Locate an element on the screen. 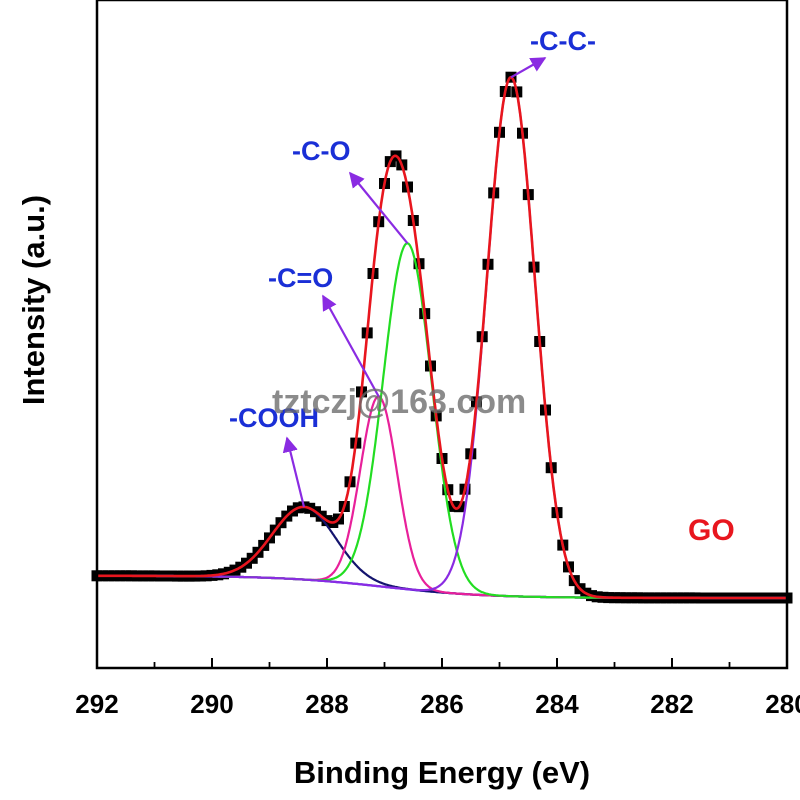  watermark: tztczj@163.com is located at coordinates (399, 402).